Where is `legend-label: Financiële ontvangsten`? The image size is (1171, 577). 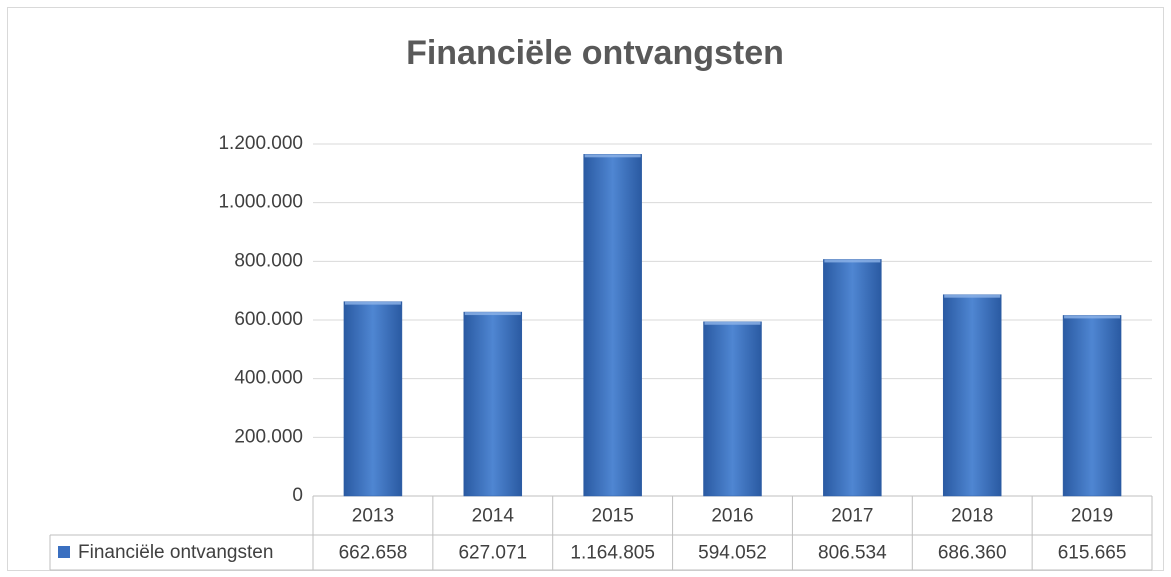
legend-label: Financiële ontvangsten is located at coordinates (175, 552).